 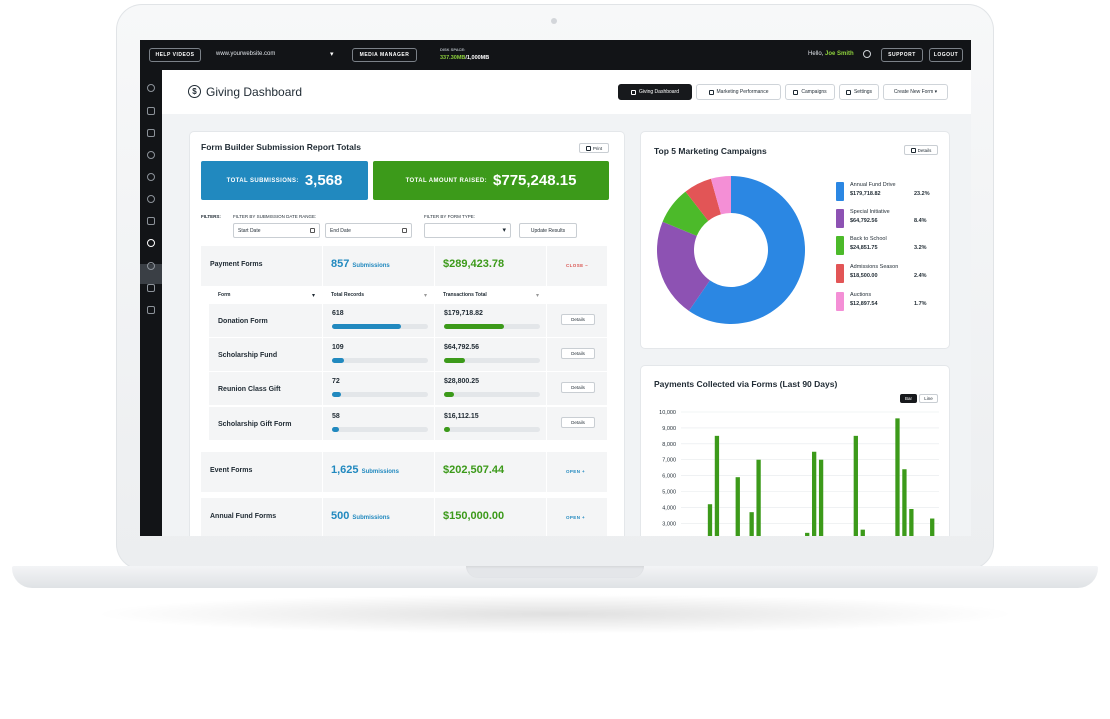 What do you see at coordinates (151, 243) in the screenshot?
I see `dollar-icon` at bounding box center [151, 243].